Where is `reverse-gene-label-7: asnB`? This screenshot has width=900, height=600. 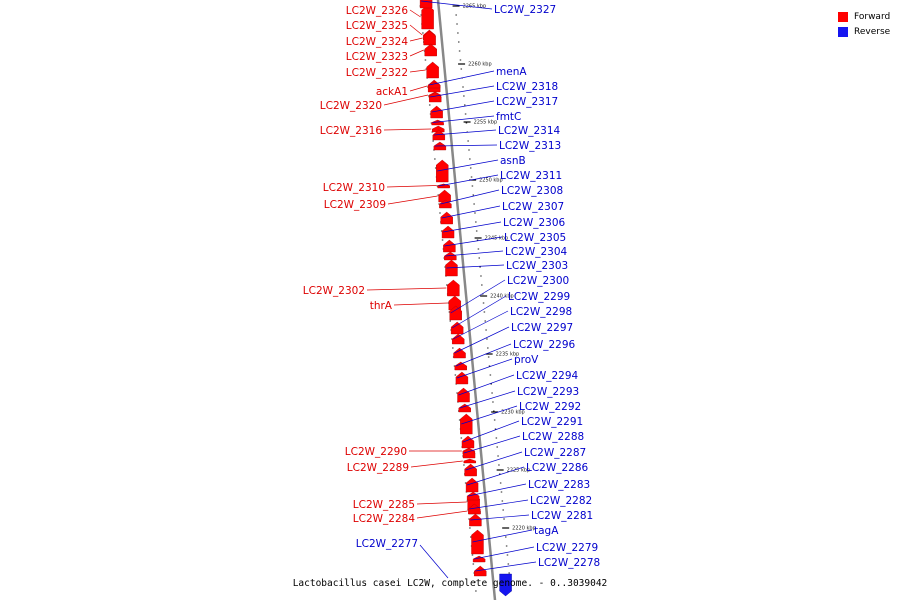 reverse-gene-label-7: asnB is located at coordinates (513, 161).